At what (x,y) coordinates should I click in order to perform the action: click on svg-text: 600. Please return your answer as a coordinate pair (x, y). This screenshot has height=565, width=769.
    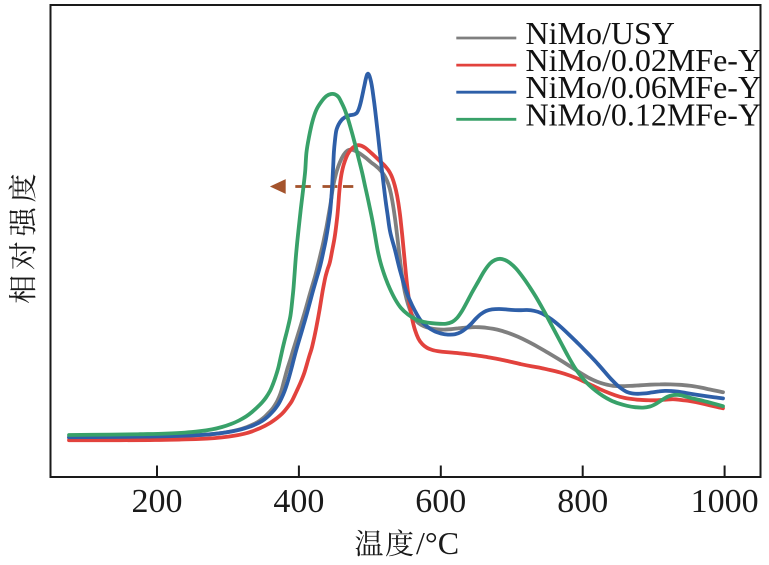
    Looking at the image, I should click on (440, 501).